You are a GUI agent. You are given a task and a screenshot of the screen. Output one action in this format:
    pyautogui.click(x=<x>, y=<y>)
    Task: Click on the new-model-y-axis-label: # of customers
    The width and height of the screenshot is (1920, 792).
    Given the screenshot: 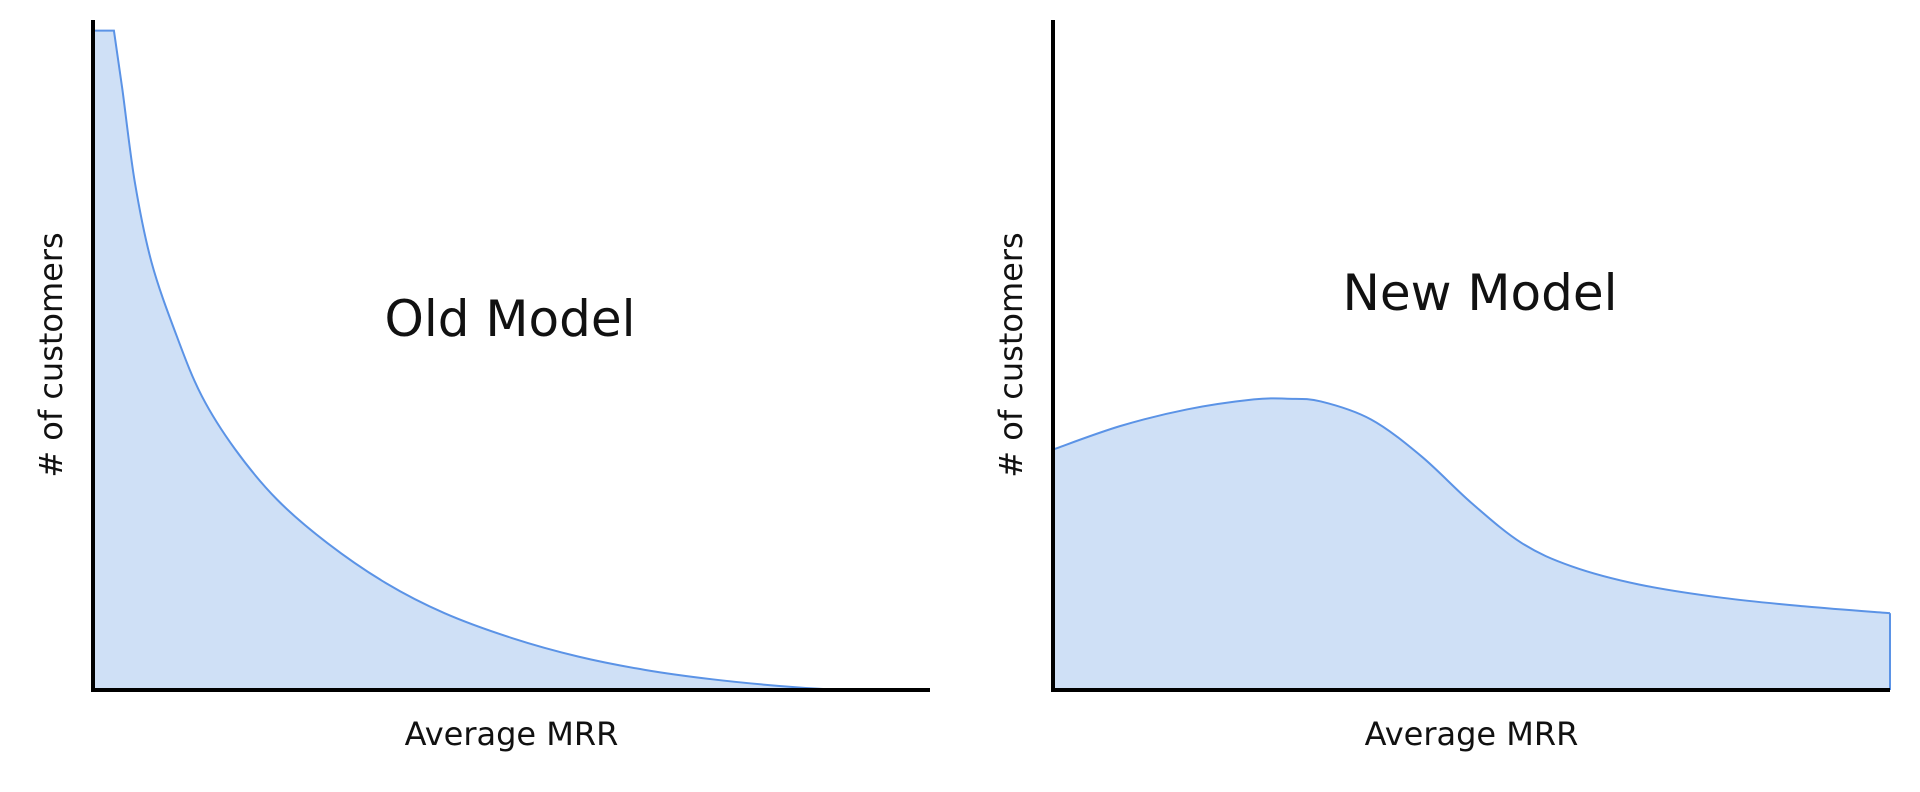 What is the action you would take?
    pyautogui.click(x=1011, y=354)
    